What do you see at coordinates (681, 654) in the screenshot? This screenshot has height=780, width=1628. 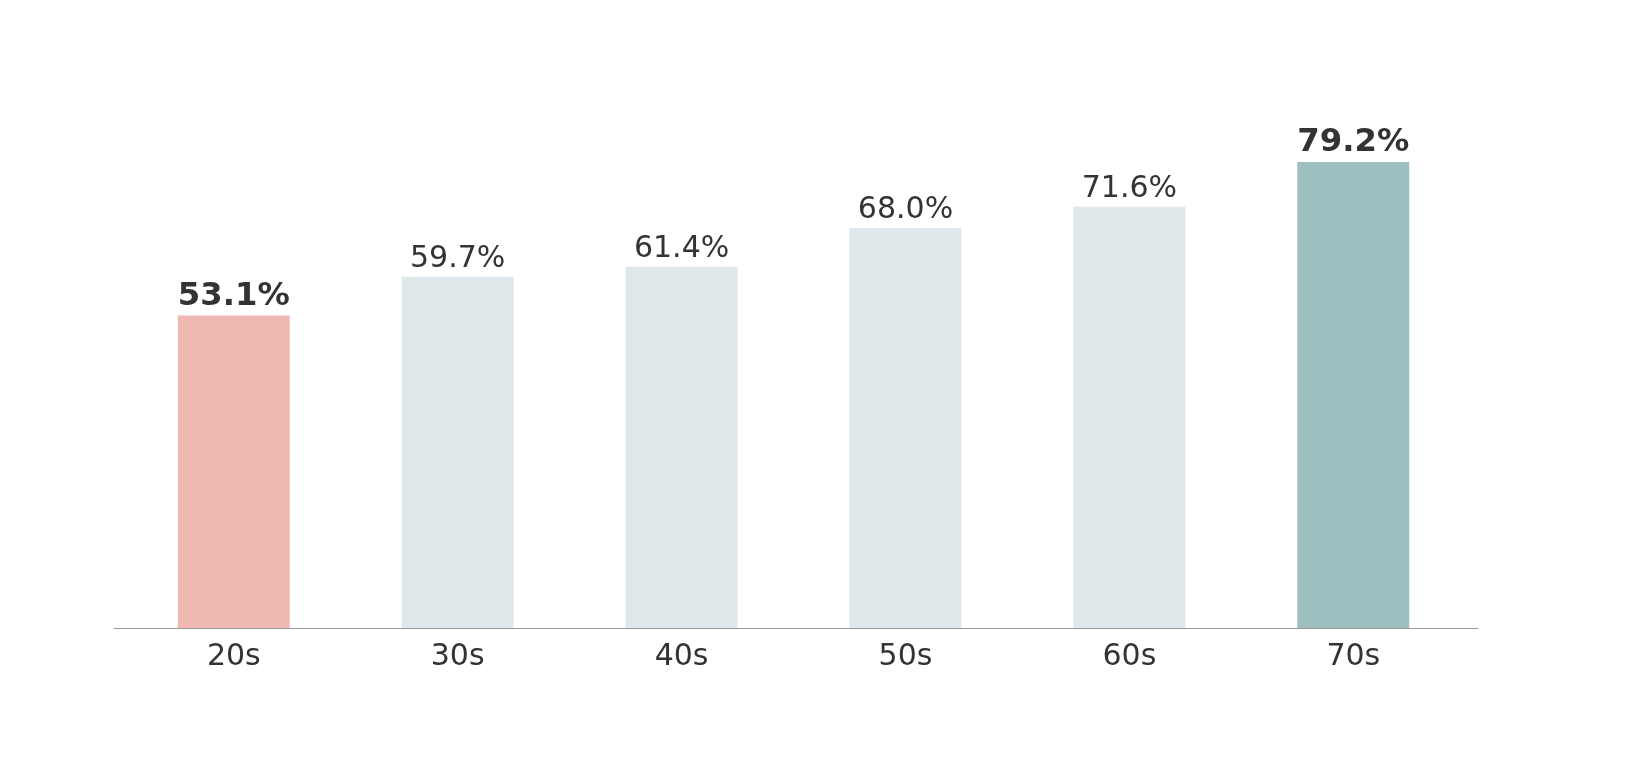 I see `x-tick-label: 40s` at bounding box center [681, 654].